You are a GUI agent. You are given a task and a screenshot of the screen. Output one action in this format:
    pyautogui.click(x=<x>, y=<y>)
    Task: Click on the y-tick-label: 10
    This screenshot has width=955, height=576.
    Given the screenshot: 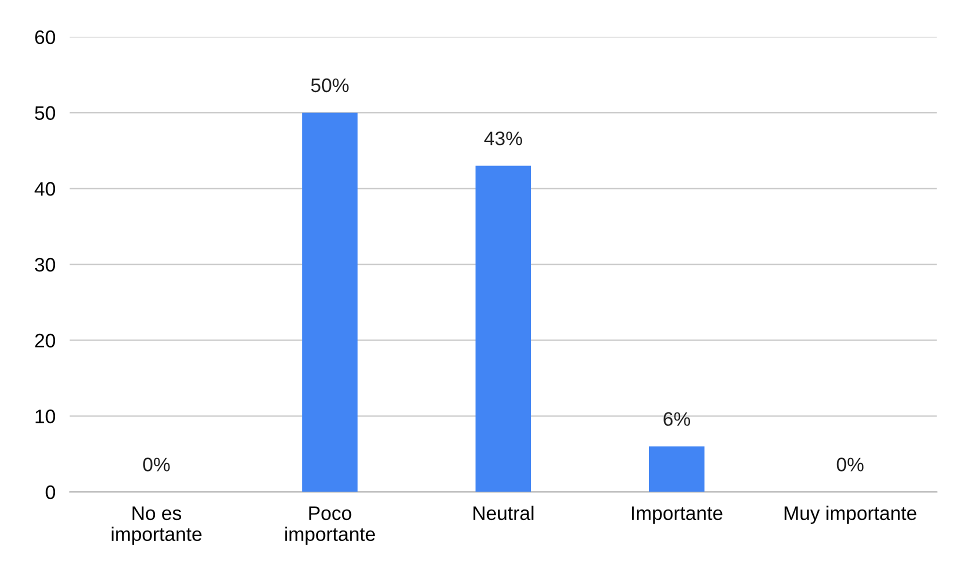 What is the action you would take?
    pyautogui.click(x=46, y=417)
    